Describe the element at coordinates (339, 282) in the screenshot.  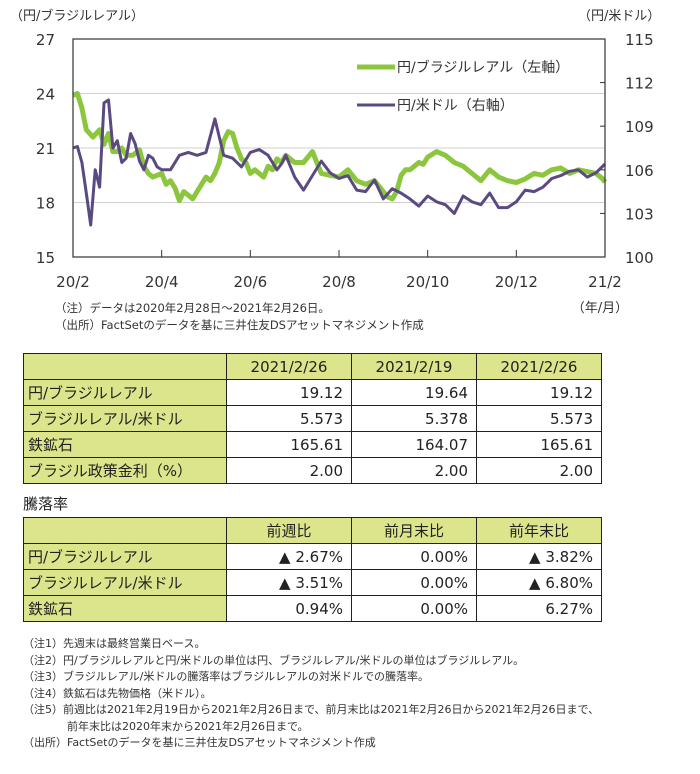
I see `x-tick-label: 20/8` at that location.